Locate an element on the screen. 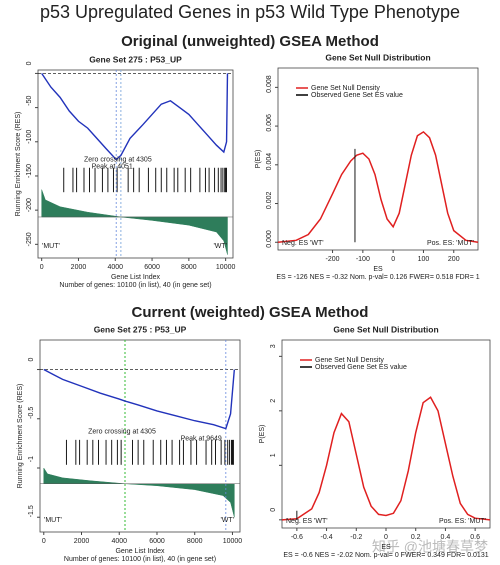  y-tick-label: 0.002 is located at coordinates (269, 200).